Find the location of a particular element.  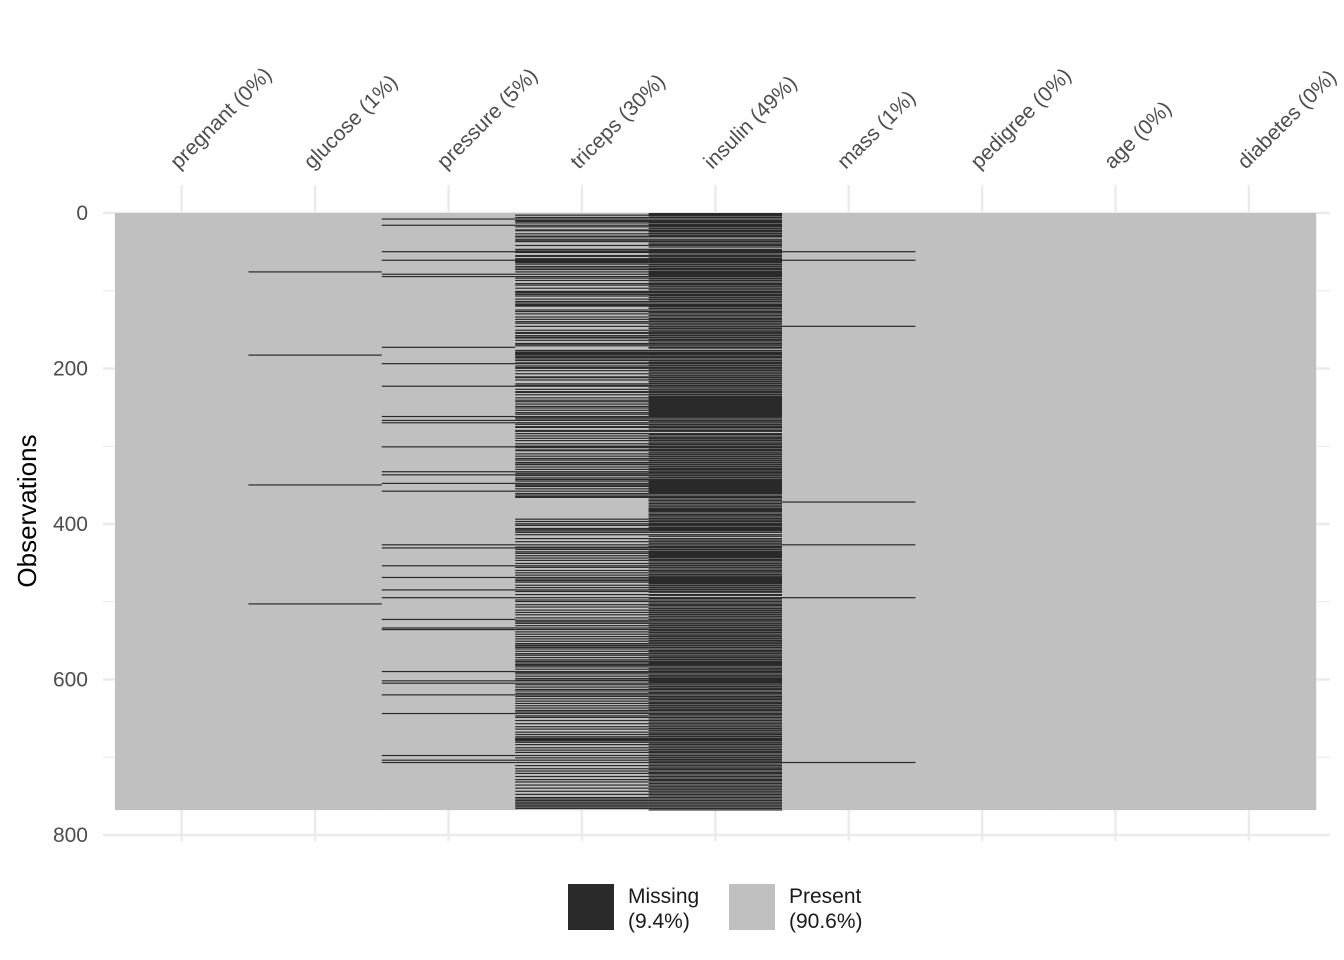

y-tick-label: 200 is located at coordinates (70, 369).